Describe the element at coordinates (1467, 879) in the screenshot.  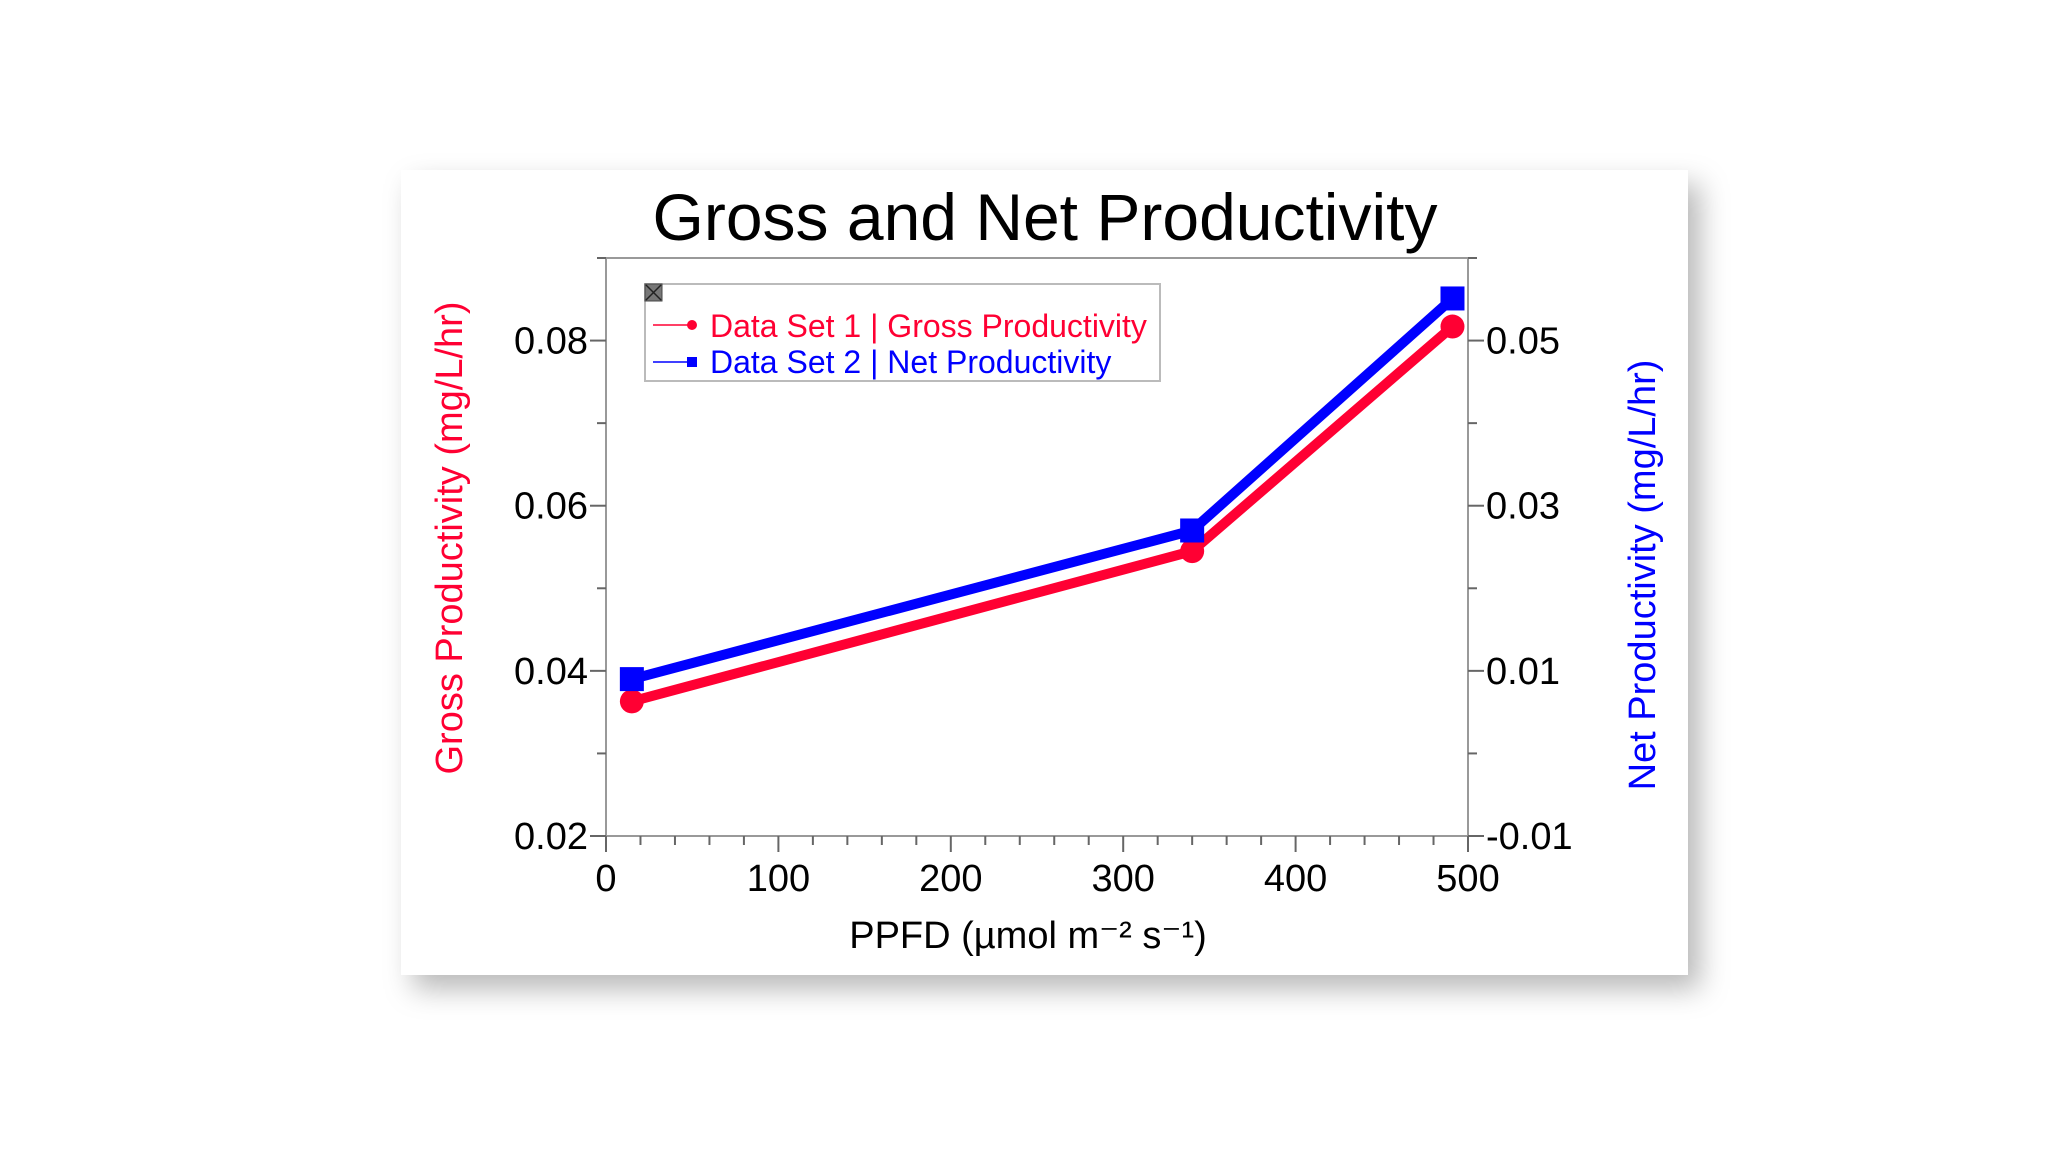
I see `x-tick-label: 500` at that location.